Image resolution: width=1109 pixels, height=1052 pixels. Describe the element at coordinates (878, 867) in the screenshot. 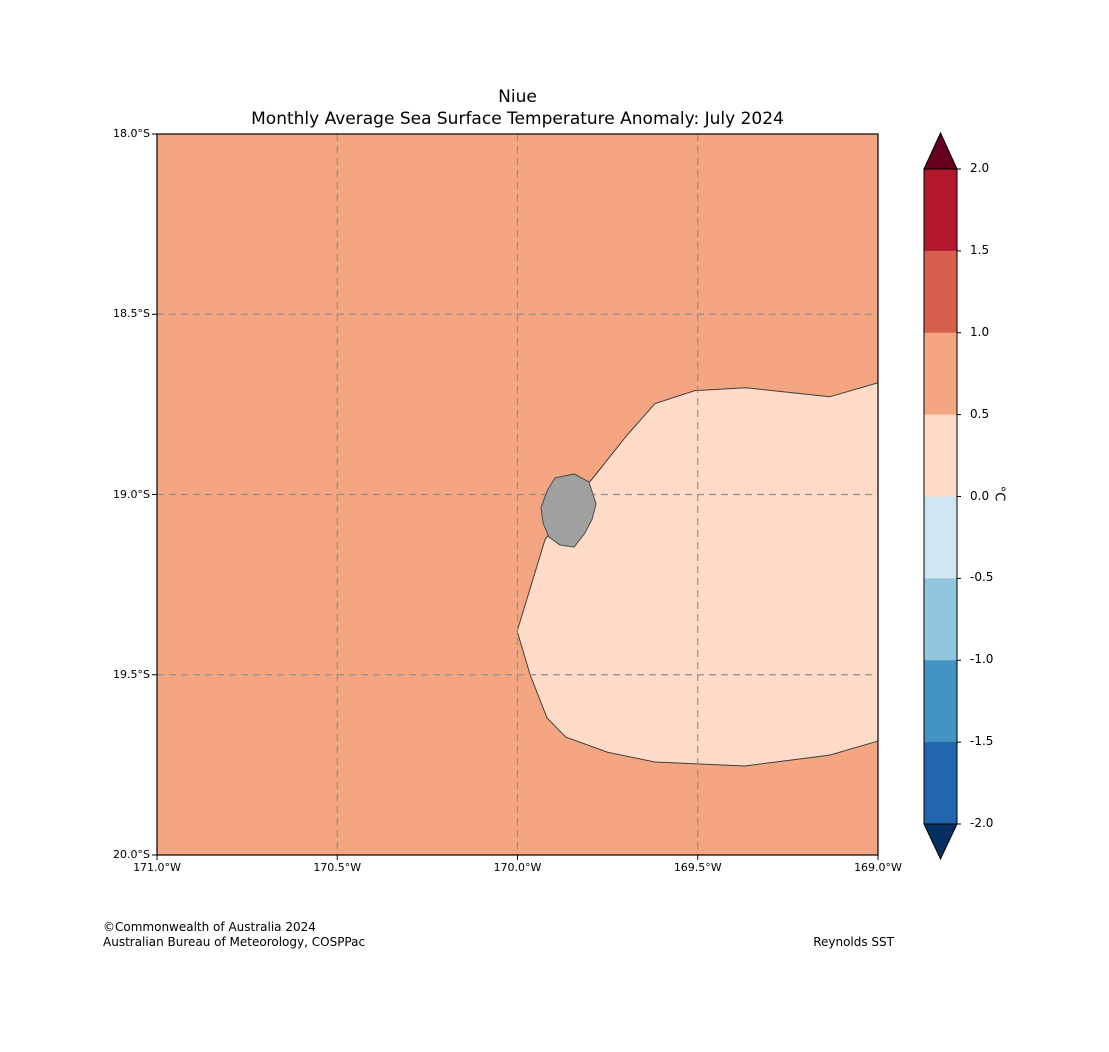

I see `x-tick-label: 169.0°W` at that location.